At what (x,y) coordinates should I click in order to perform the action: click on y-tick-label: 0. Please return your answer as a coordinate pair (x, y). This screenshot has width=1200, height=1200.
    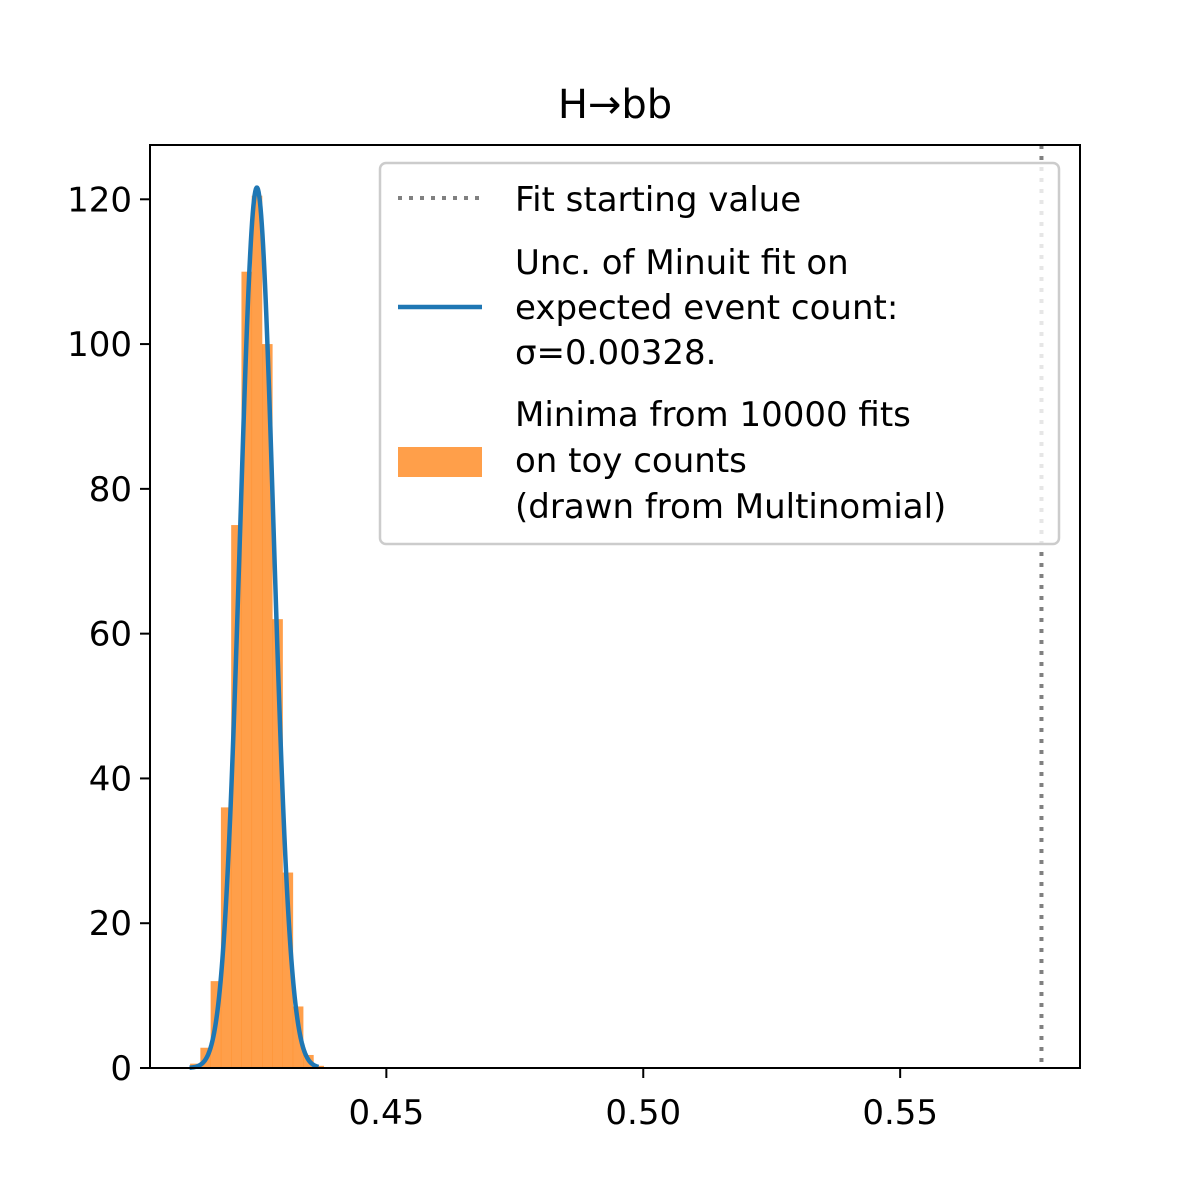
    Looking at the image, I should click on (121, 1069).